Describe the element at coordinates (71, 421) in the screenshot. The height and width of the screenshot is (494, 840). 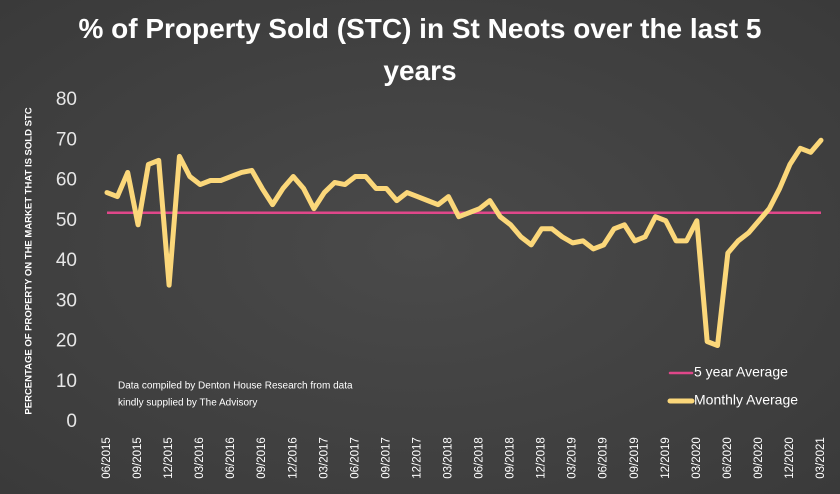
I see `y-tick-label: 0` at that location.